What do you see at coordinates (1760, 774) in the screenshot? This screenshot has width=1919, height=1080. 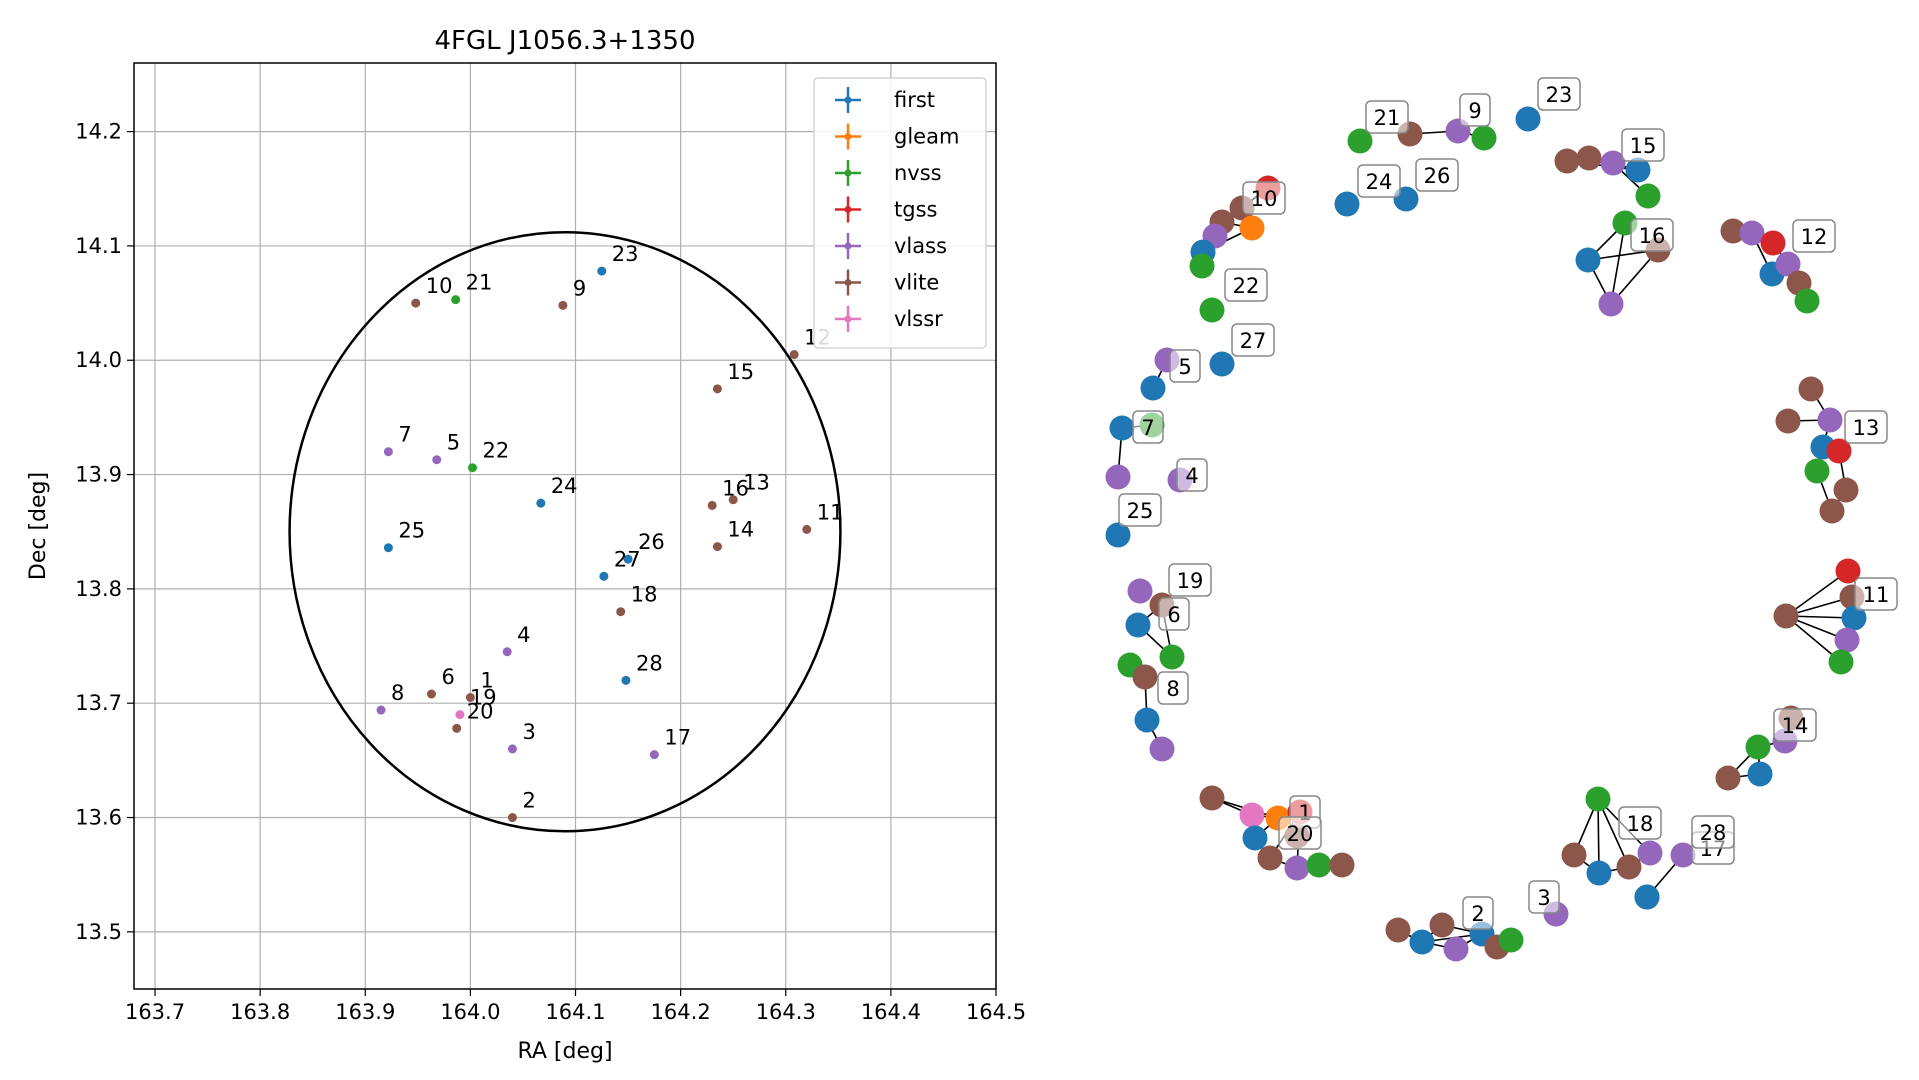 I see `graph-node-14-first` at bounding box center [1760, 774].